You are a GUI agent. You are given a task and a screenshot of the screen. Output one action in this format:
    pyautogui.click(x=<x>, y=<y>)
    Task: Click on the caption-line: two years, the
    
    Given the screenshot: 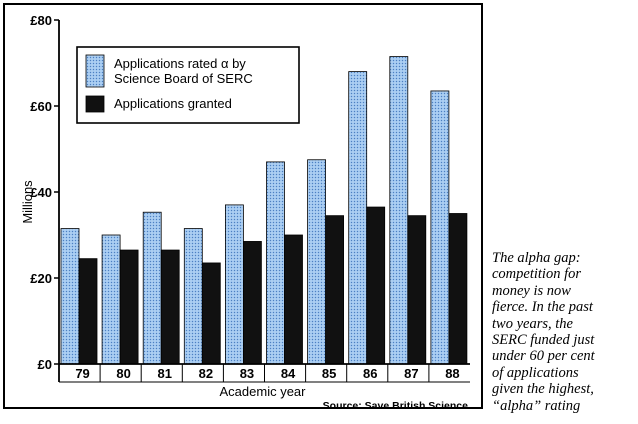 What is the action you would take?
    pyautogui.click(x=532, y=323)
    